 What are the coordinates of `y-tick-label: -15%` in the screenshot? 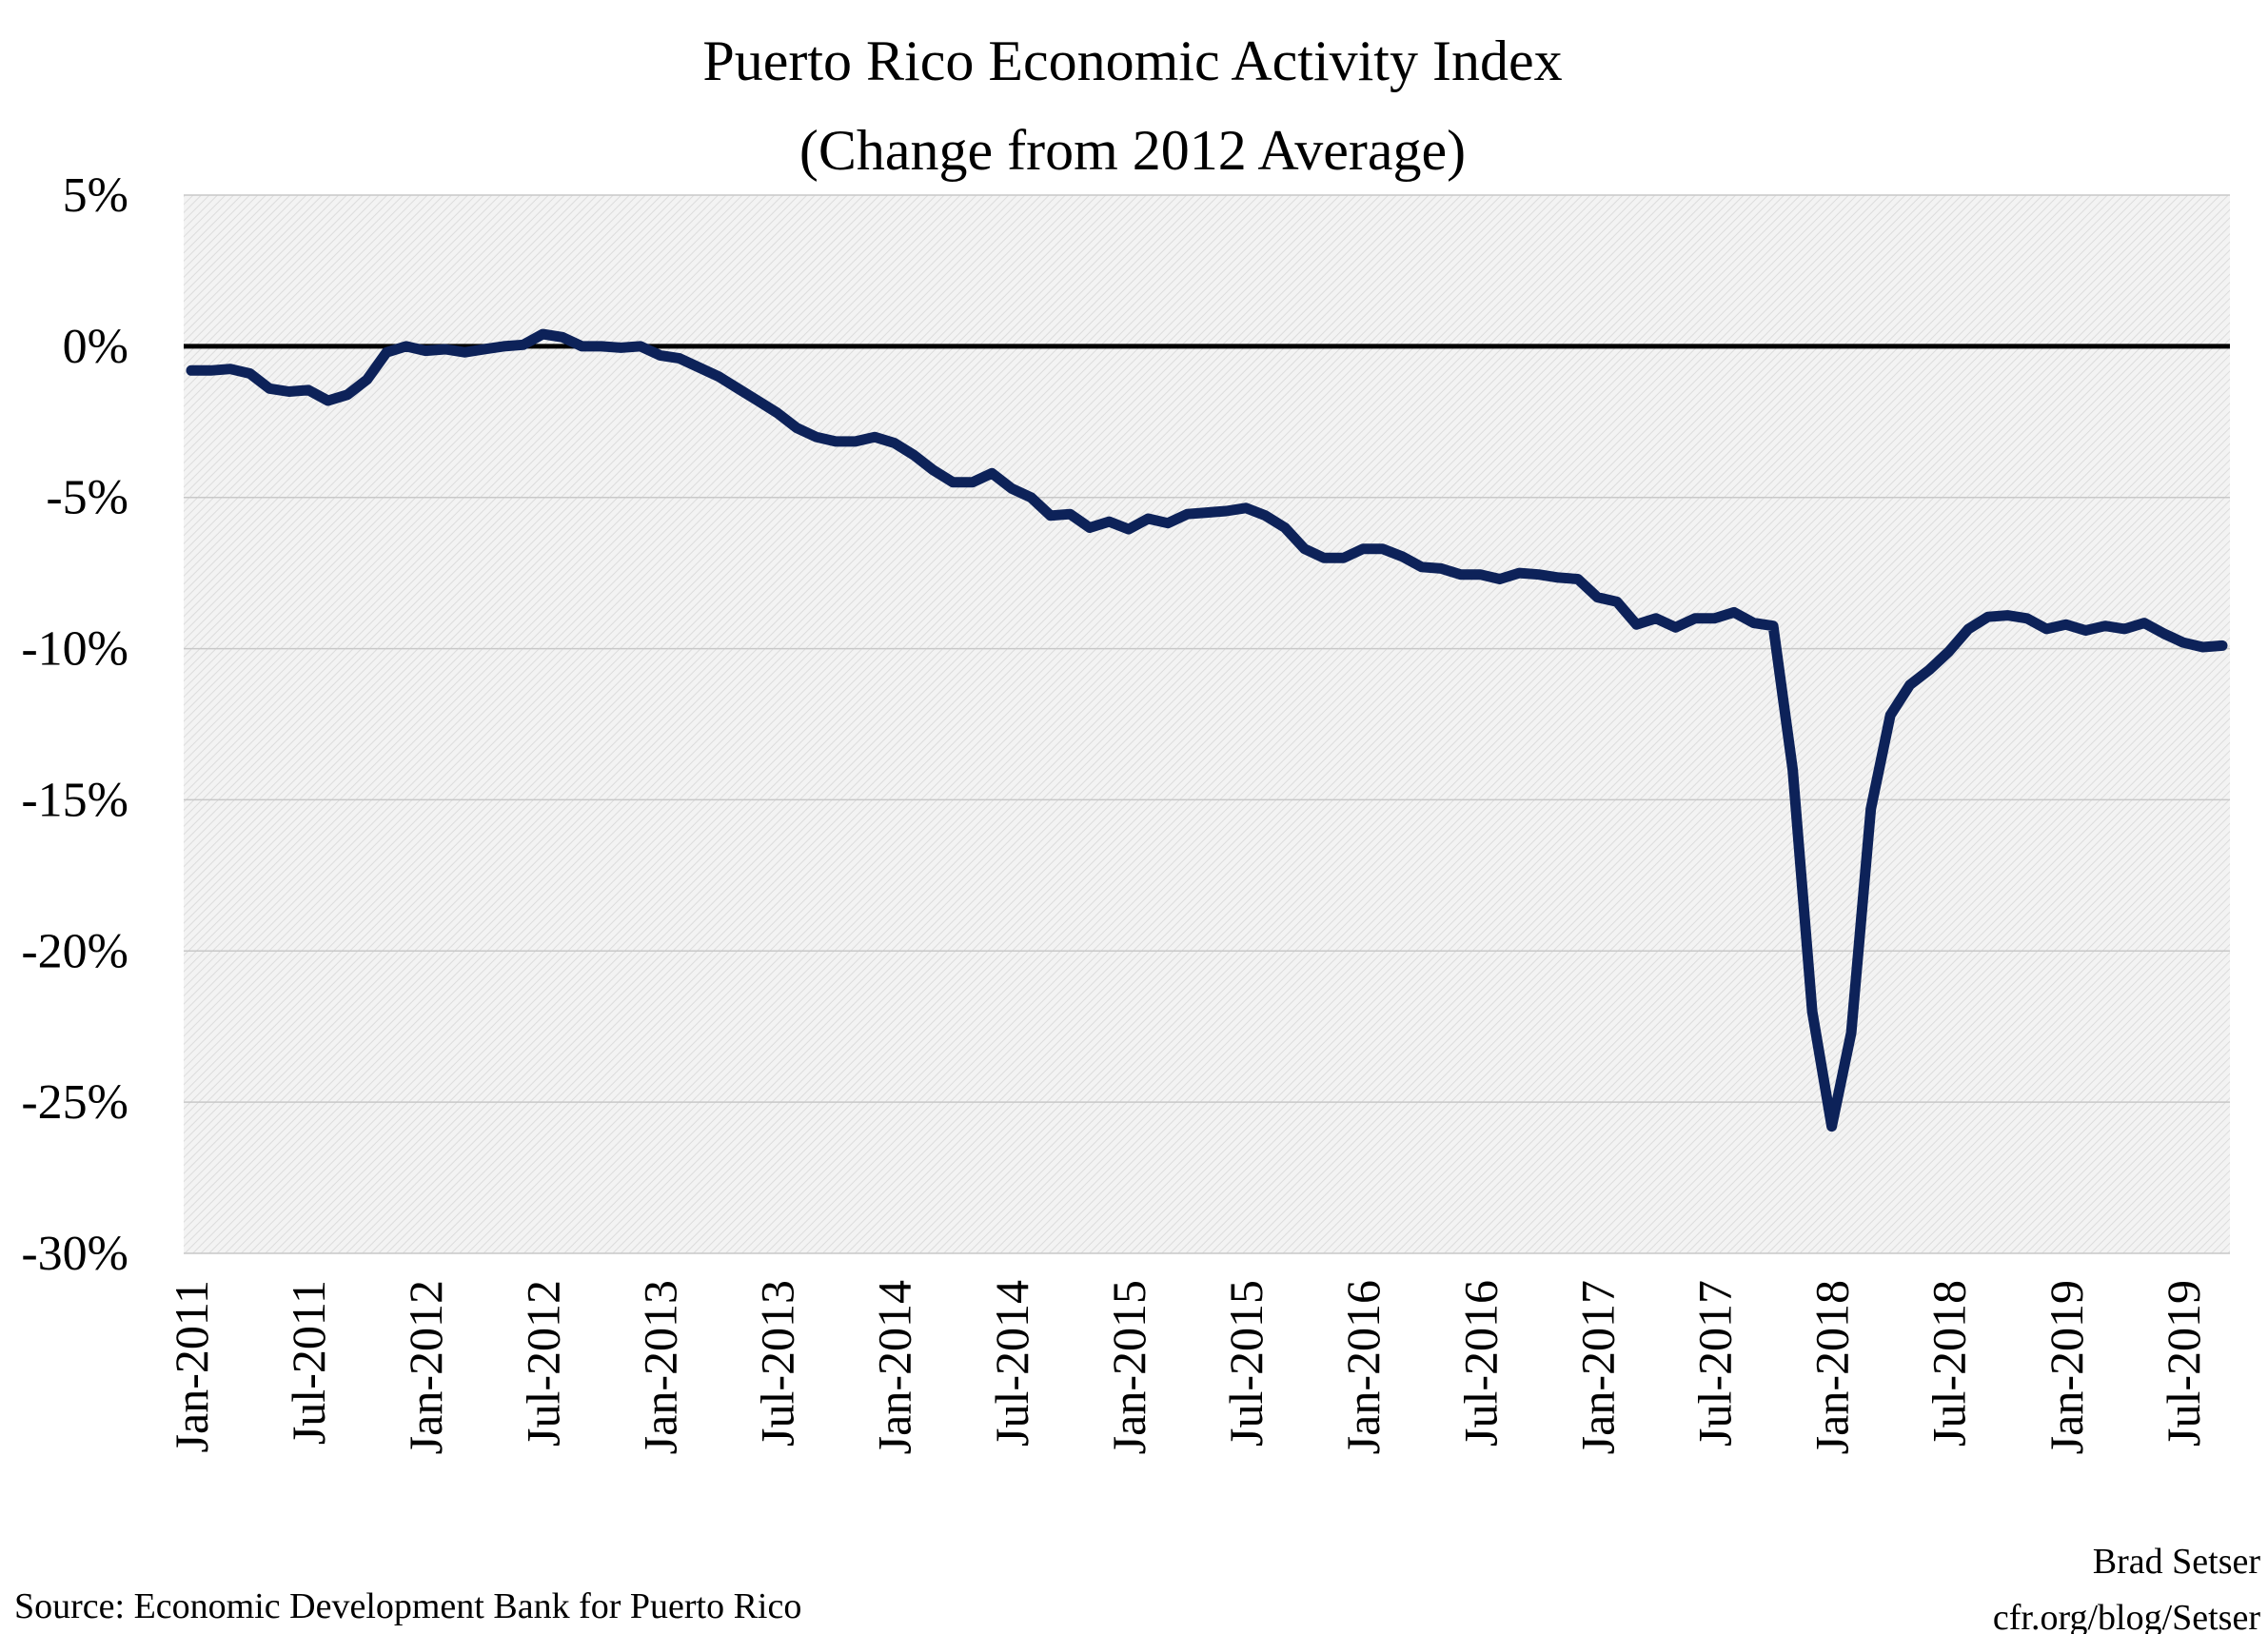 It's located at (74, 800).